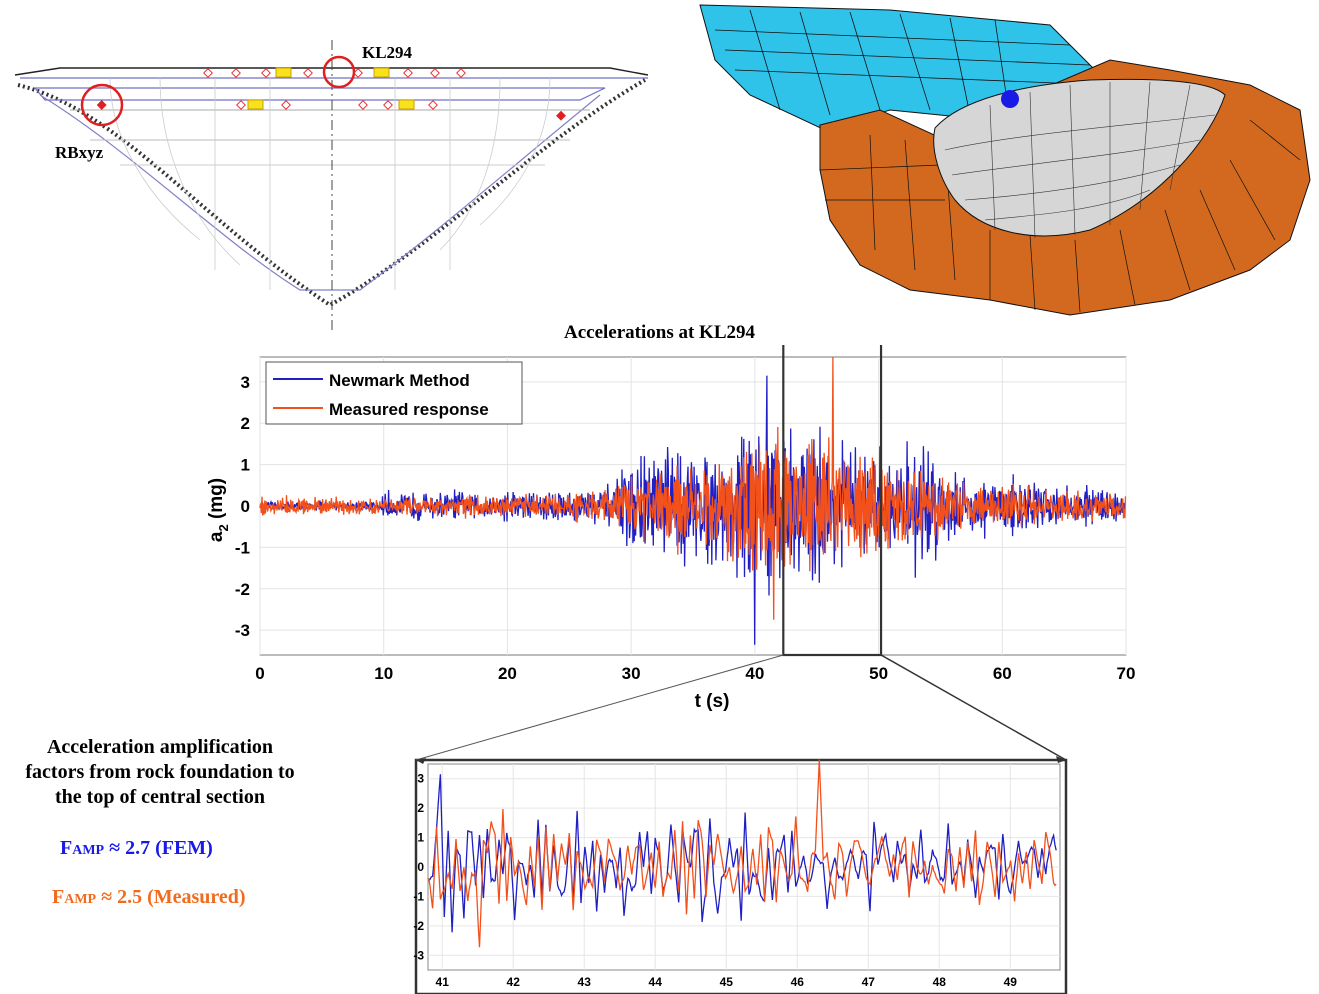 This screenshot has height=994, width=1319. What do you see at coordinates (727, 982) in the screenshot?
I see `zoom-x-tick-label: 45` at bounding box center [727, 982].